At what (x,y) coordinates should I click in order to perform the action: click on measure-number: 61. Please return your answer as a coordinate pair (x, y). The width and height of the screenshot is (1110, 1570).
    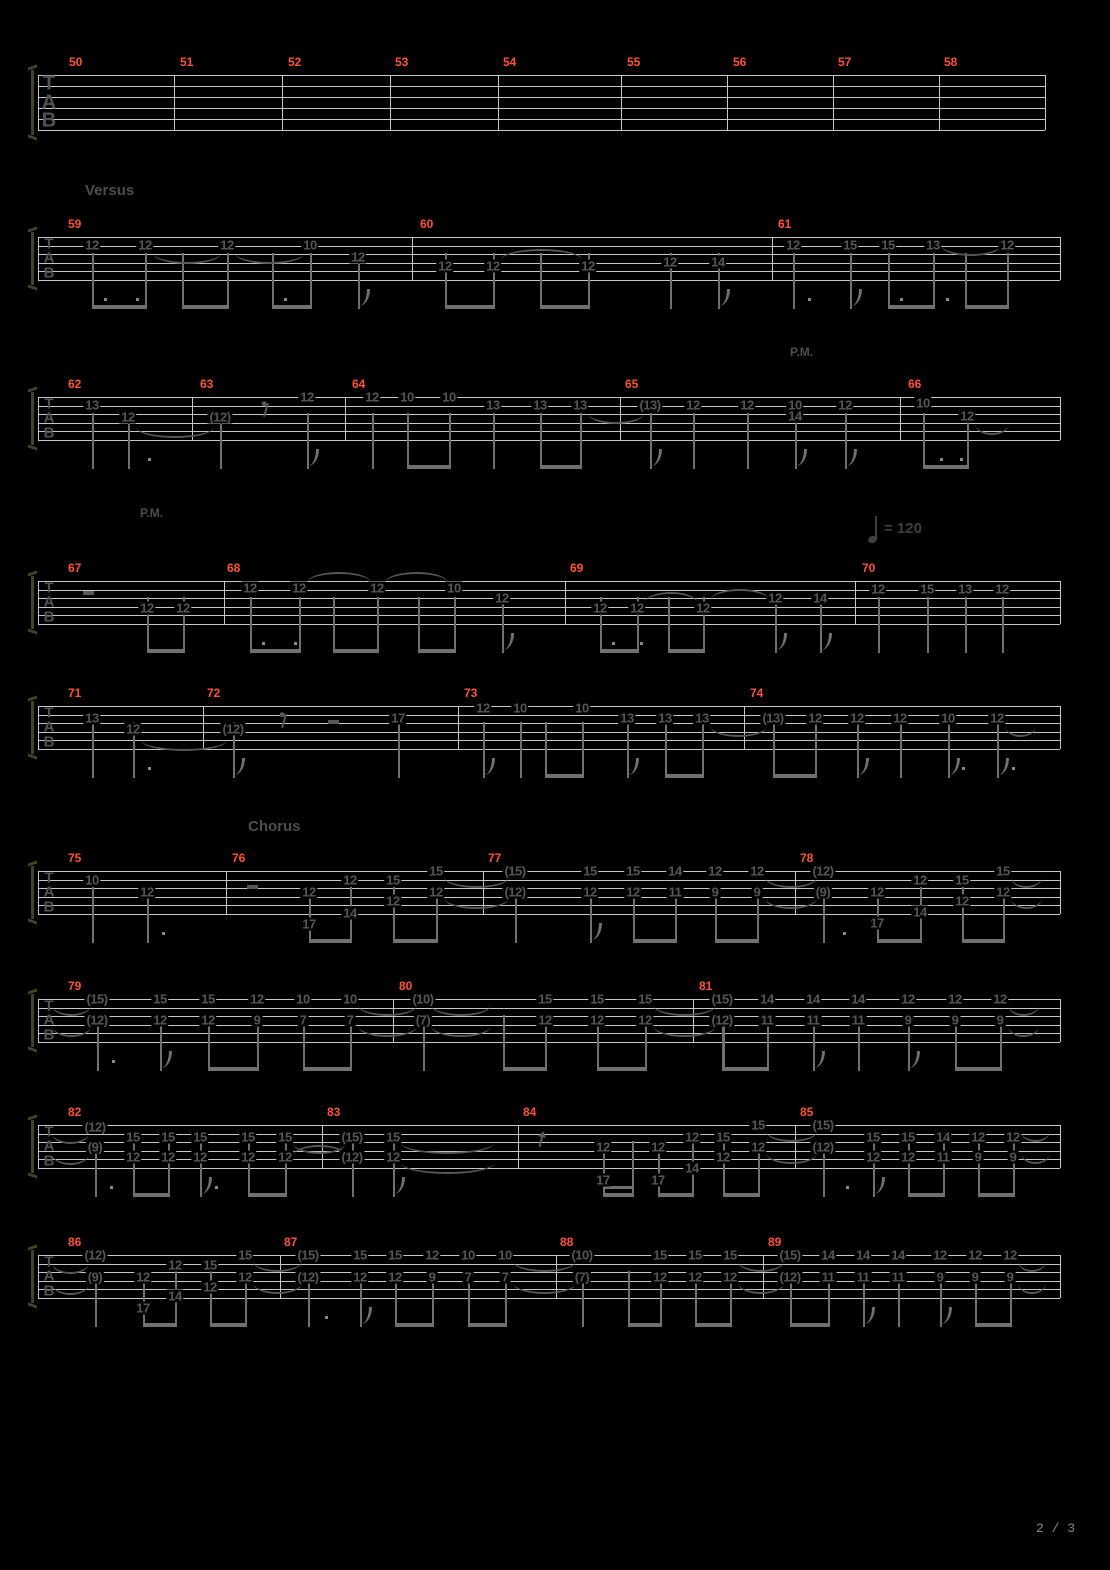
    Looking at the image, I should click on (785, 224).